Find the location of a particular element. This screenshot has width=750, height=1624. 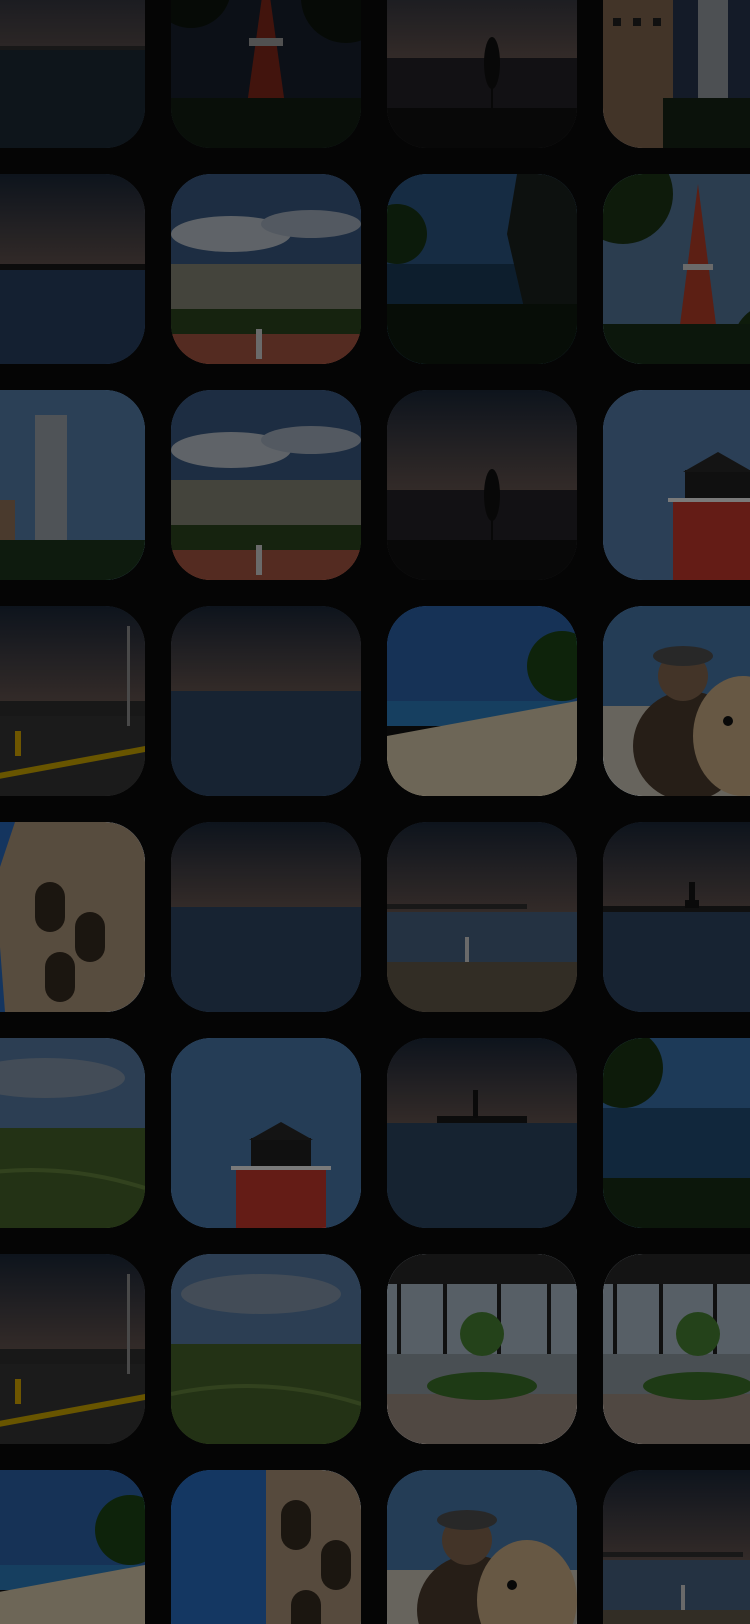

photo-lighthouse is located at coordinates (676, 485).